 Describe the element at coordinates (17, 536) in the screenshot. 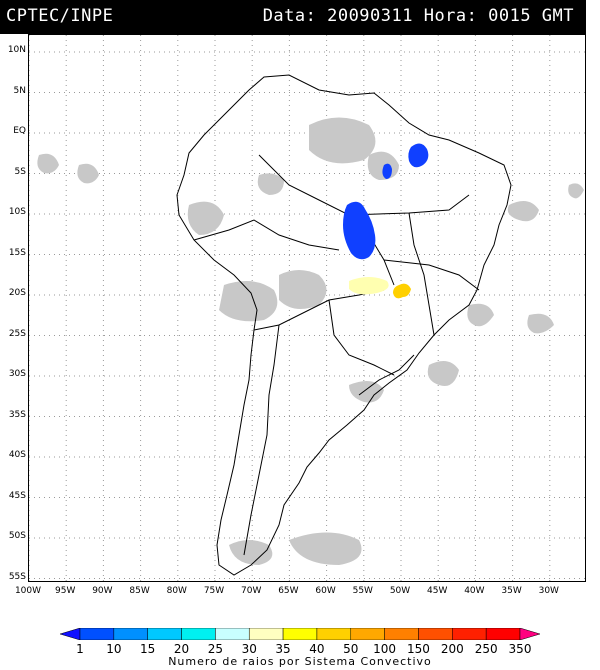

I see `lat-tick-label: 50S` at that location.